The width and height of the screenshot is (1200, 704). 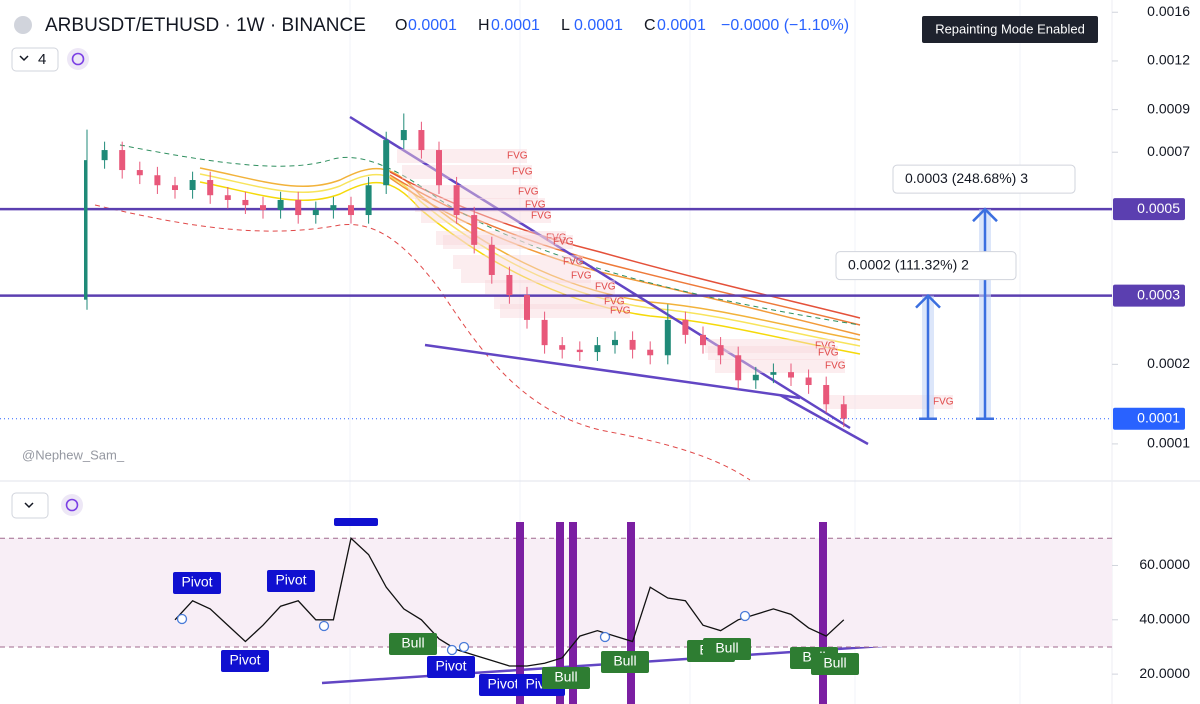 What do you see at coordinates (1168, 60) in the screenshot?
I see `y-tick-label: 0.0012` at bounding box center [1168, 60].